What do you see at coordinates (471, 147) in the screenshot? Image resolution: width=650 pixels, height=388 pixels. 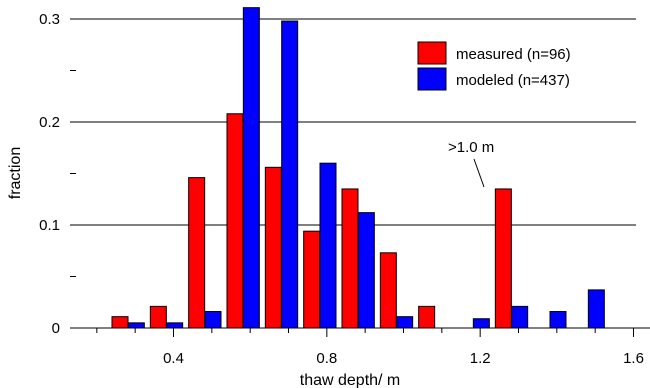 I see `annotation-label: >1.0 m` at bounding box center [471, 147].